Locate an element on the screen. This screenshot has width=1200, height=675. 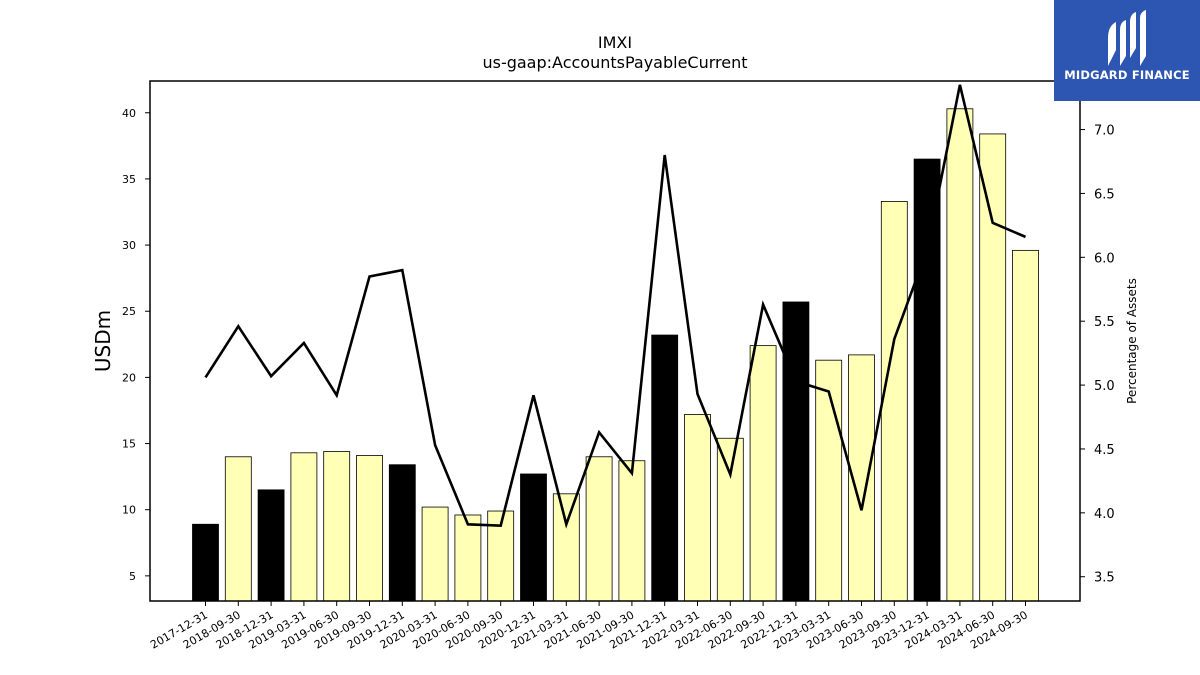
right-tick-label: 4.5 is located at coordinates (1104, 450).